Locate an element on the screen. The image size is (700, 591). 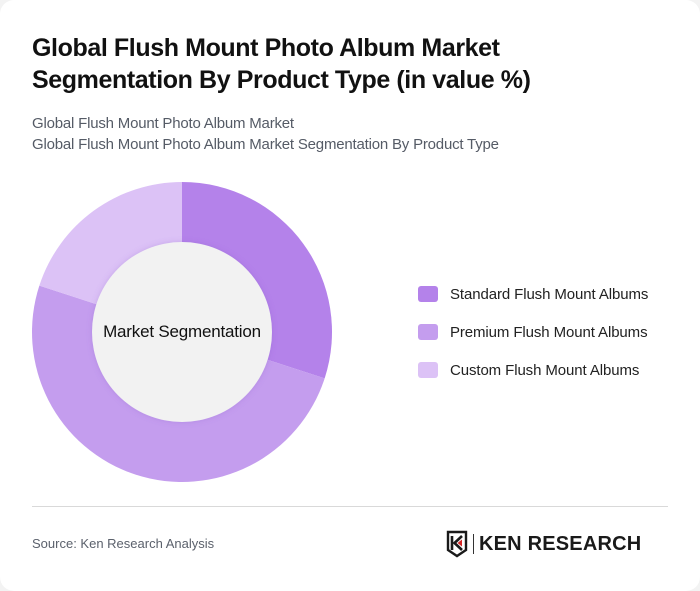
legend-swatch-standard is located at coordinates (428, 294).